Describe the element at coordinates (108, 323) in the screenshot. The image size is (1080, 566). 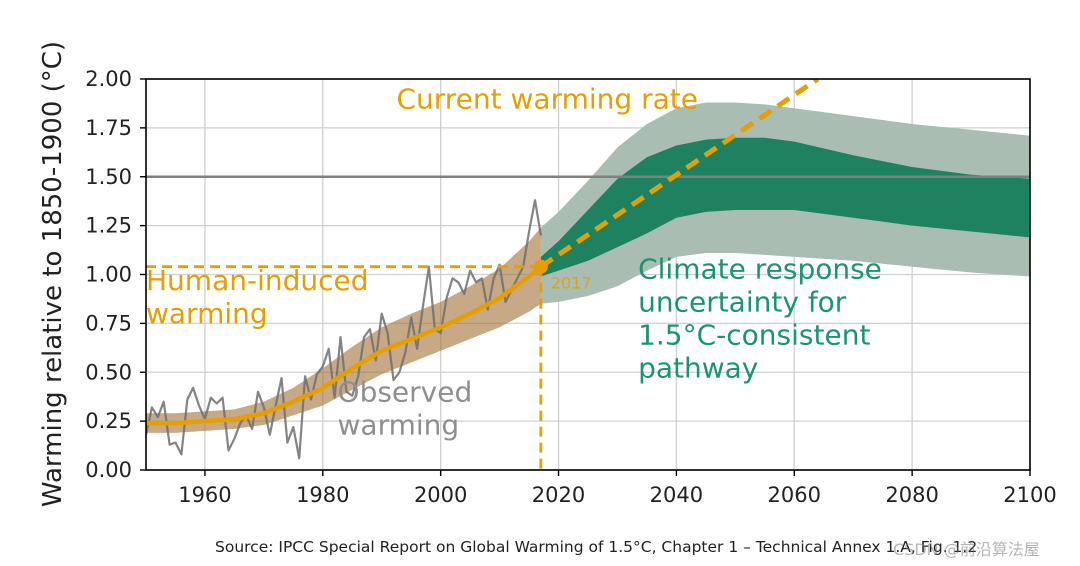
I see `y-tick-label: 0.75` at that location.